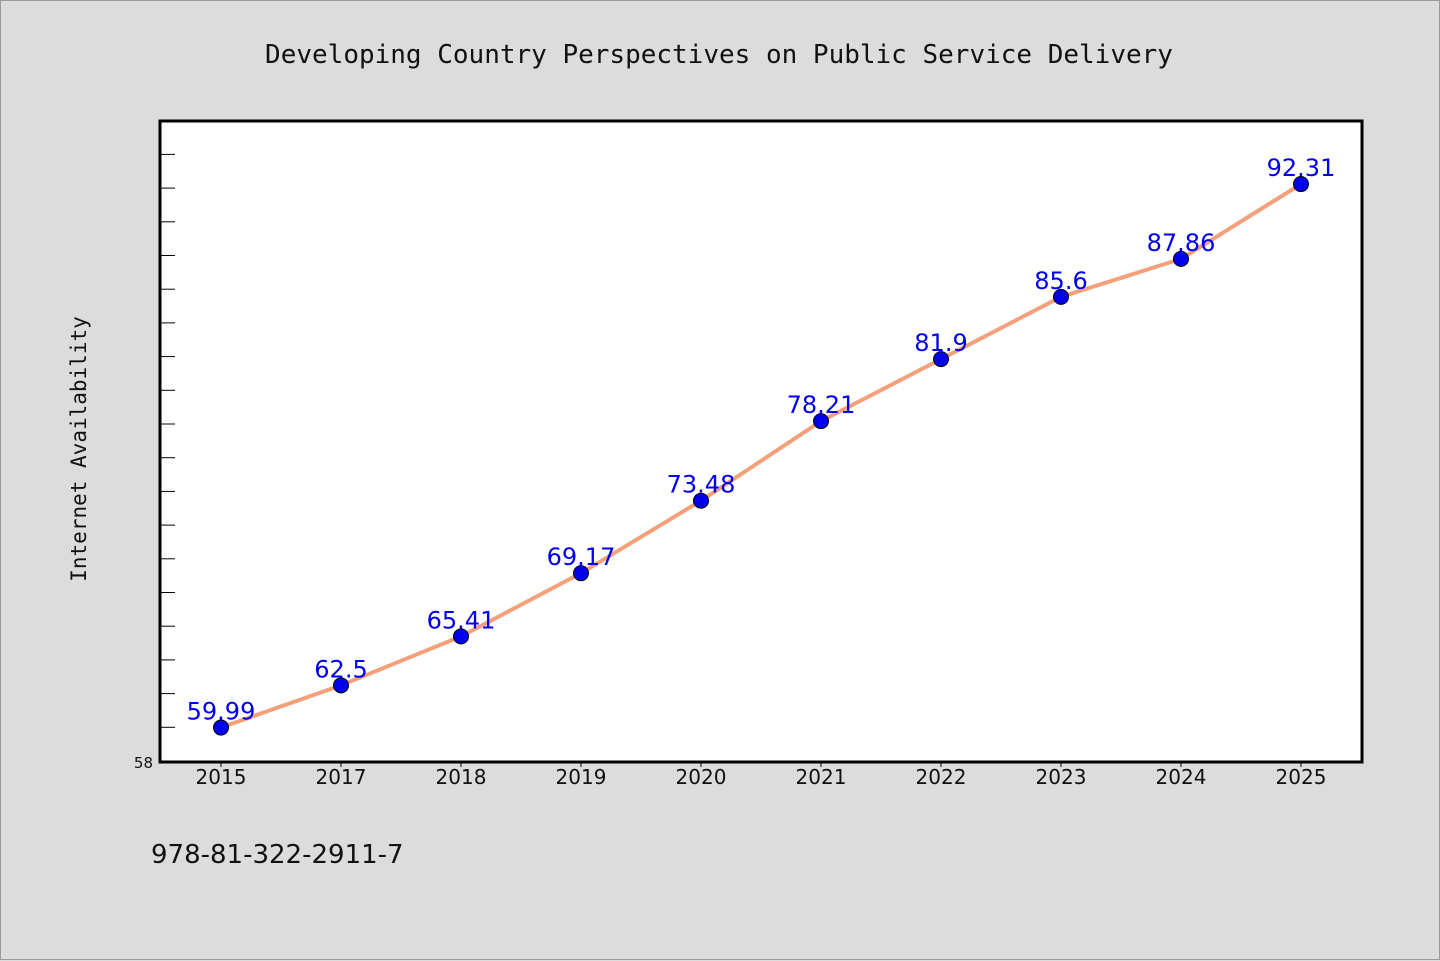 This screenshot has width=1440, height=961. What do you see at coordinates (461, 777) in the screenshot?
I see `x-tick-label: 2018` at bounding box center [461, 777].